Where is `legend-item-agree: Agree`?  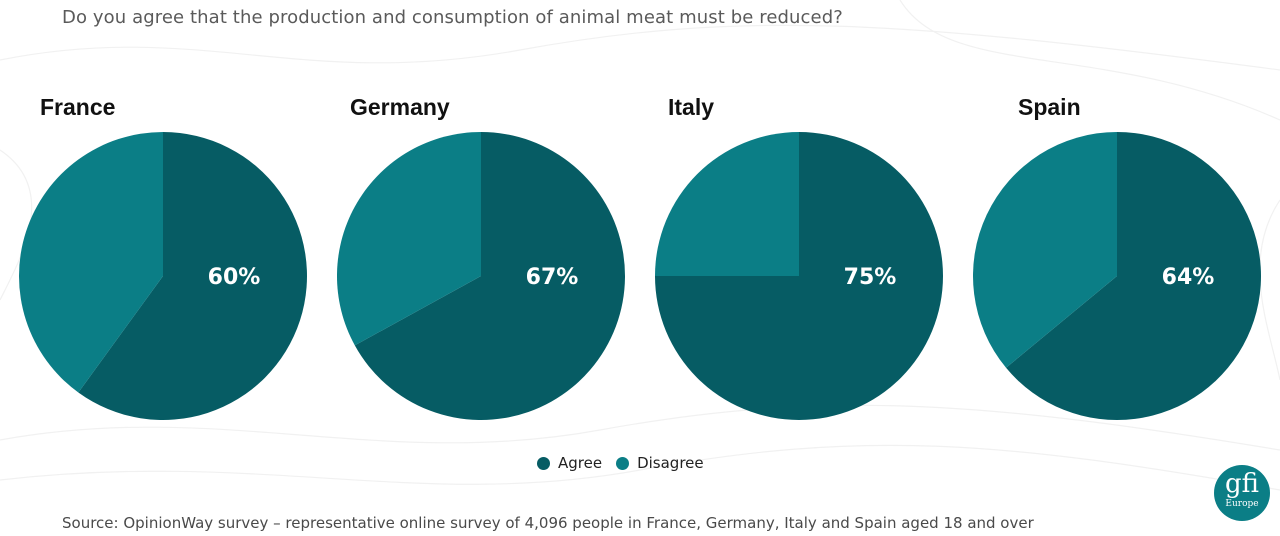
legend-item-agree: Agree is located at coordinates (569, 463).